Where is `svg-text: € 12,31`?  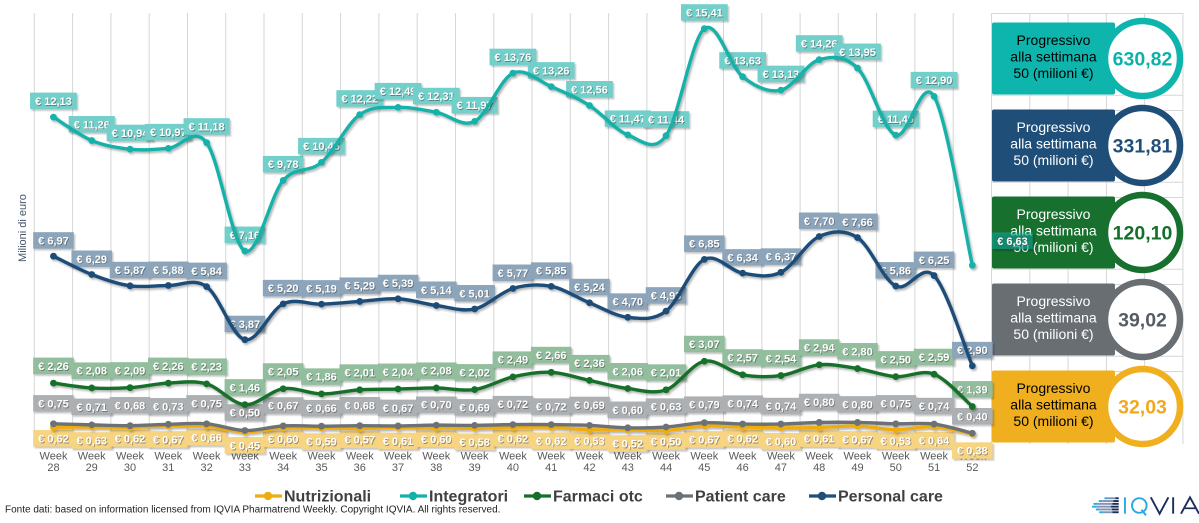 svg-text: € 12,31 is located at coordinates (436, 97).